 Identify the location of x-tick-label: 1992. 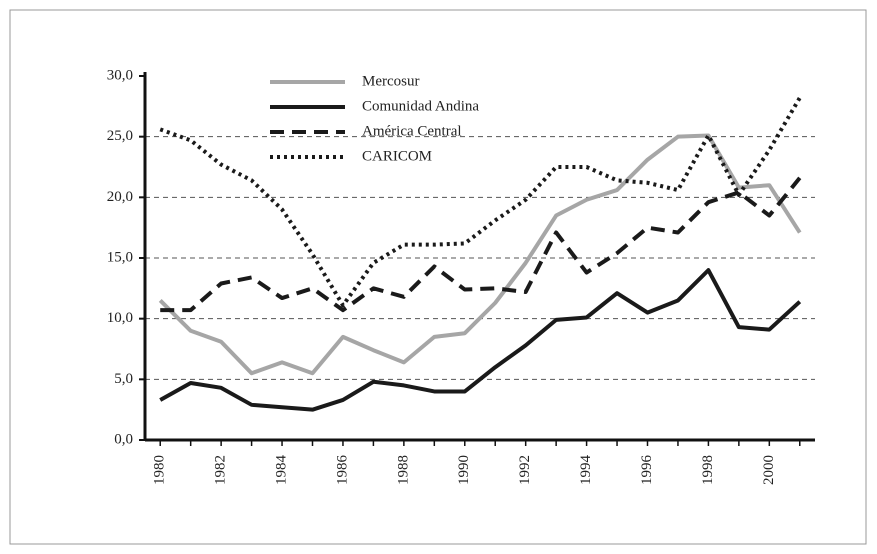
(525, 470).